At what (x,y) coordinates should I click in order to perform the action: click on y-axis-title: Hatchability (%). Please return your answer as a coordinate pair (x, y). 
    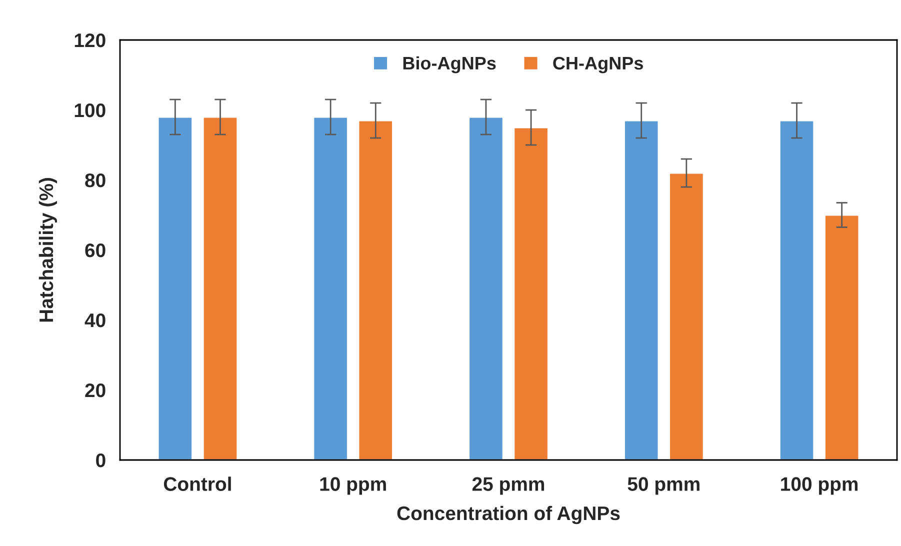
    Looking at the image, I should click on (48, 250).